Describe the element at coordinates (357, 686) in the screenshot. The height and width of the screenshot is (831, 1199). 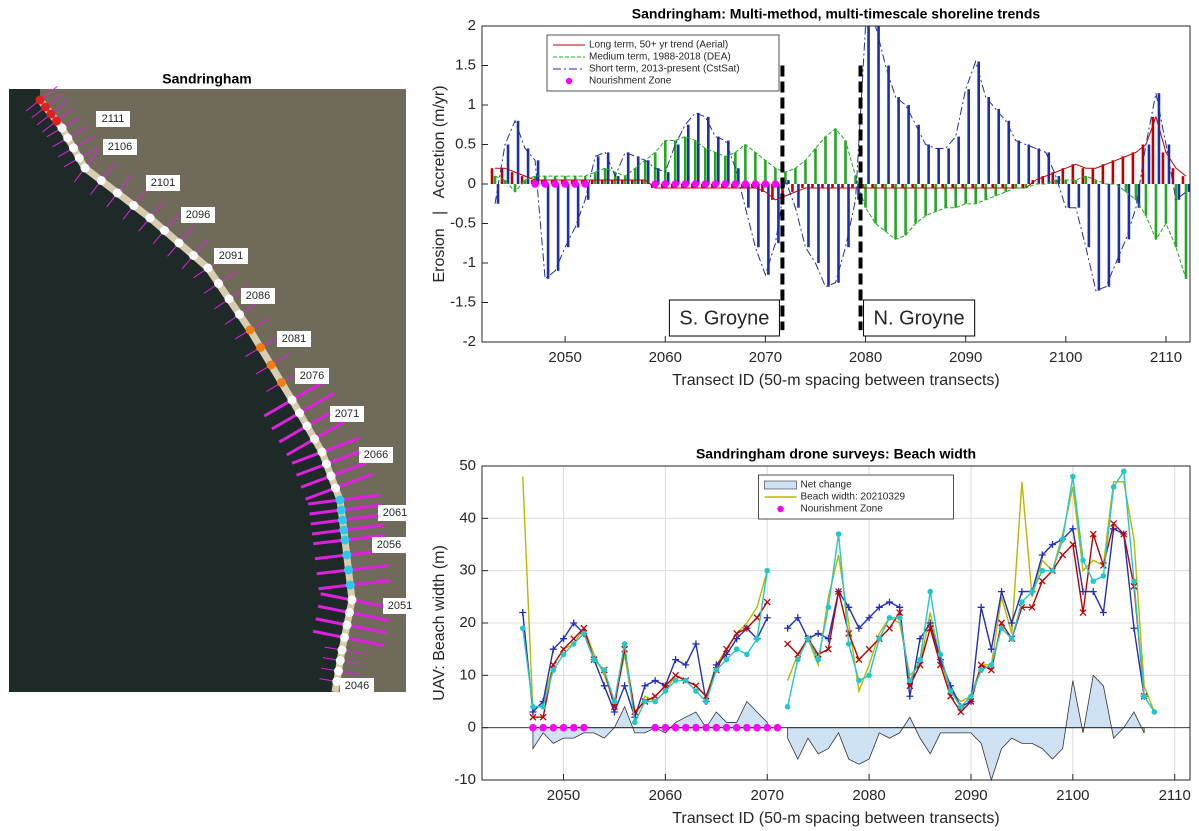
I see `transect-label: 2046` at that location.